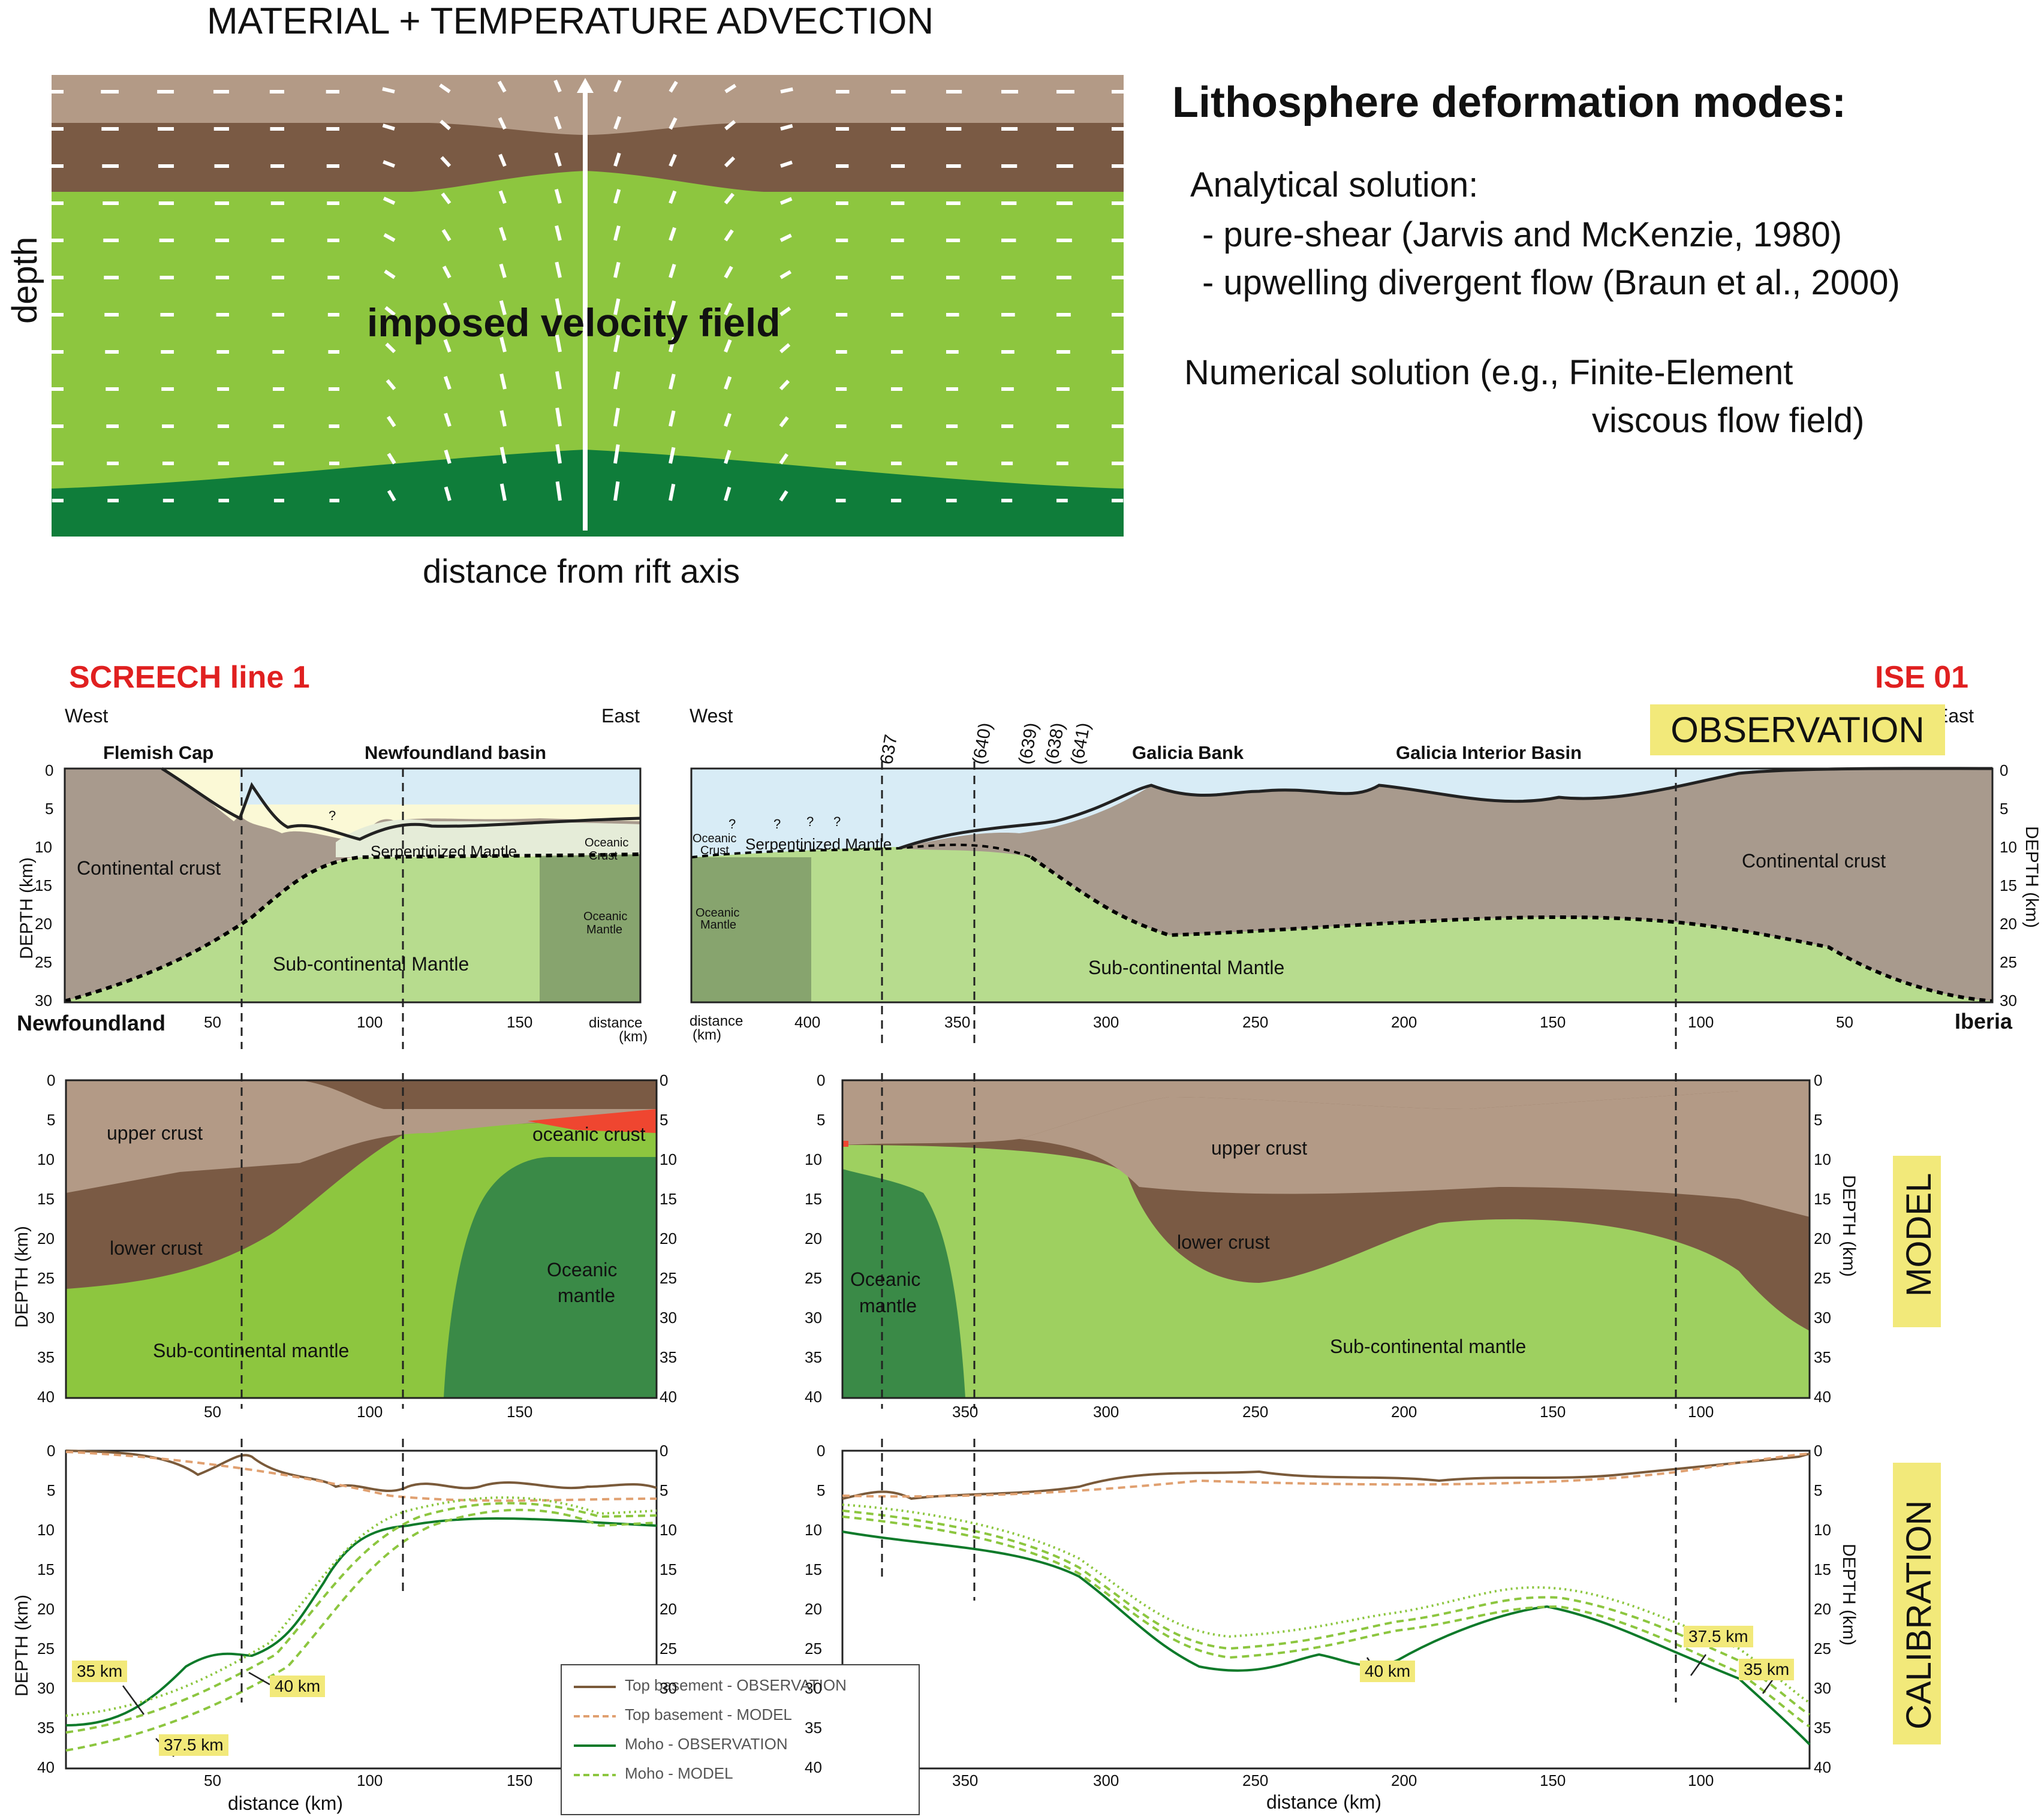 The image size is (2044, 1820). What do you see at coordinates (361, 1476) in the screenshot?
I see `left-top-basement-model-line` at bounding box center [361, 1476].